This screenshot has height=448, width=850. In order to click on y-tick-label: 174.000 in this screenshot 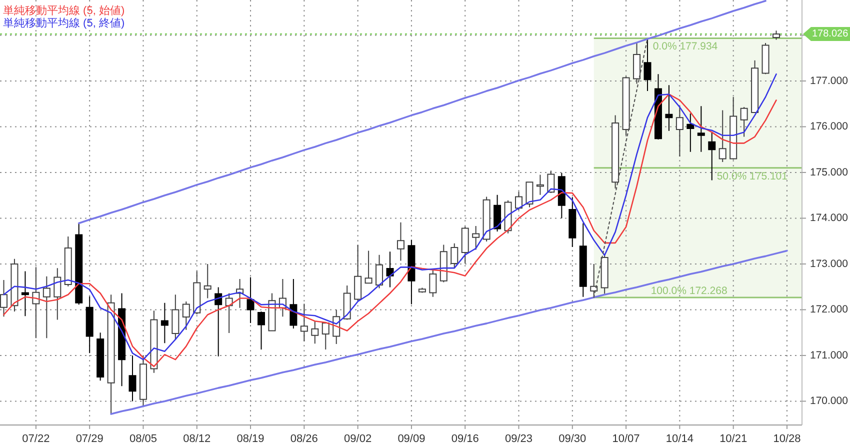, I will do `click(829, 218)`.